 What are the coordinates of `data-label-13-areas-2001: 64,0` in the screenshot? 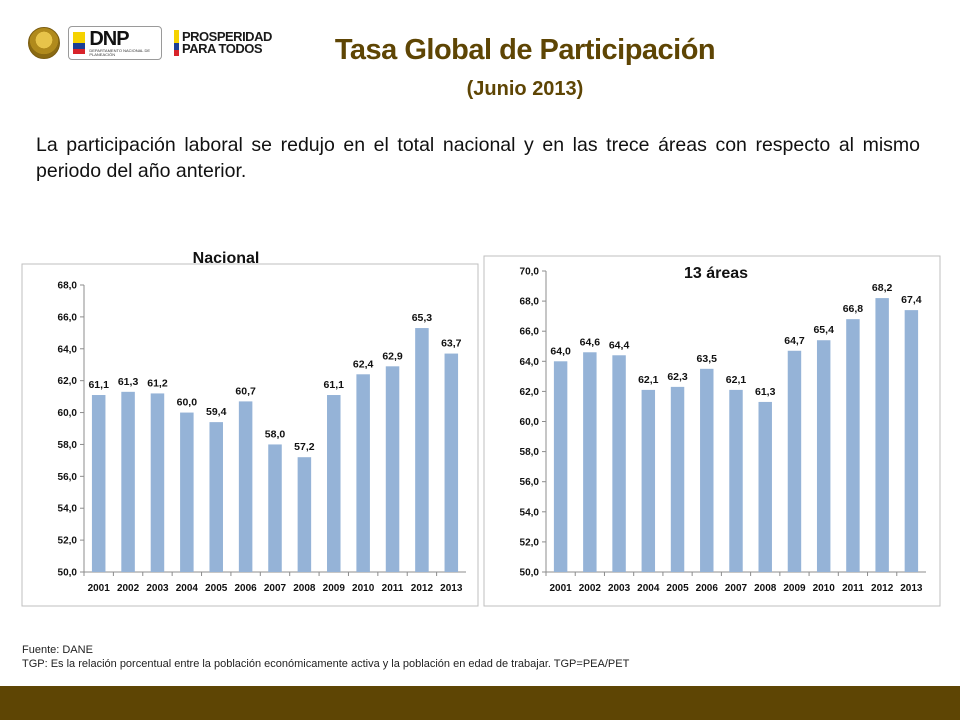 It's located at (560, 351).